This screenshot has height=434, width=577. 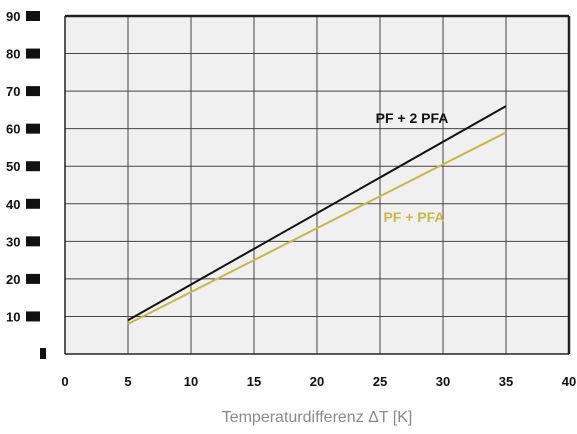 I want to click on y-tick-label-30: 30, so click(x=13, y=241).